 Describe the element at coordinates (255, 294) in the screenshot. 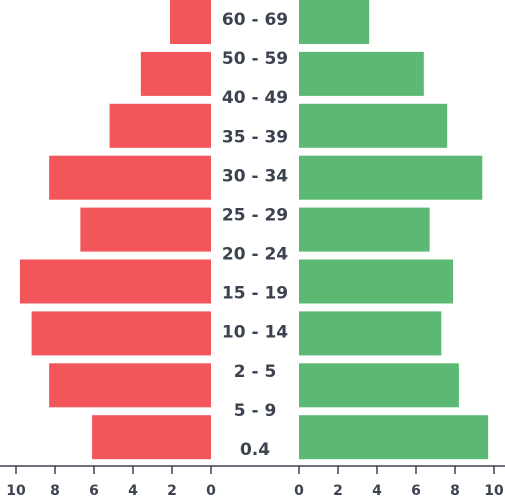

I see `age-label: 15 - 19` at that location.